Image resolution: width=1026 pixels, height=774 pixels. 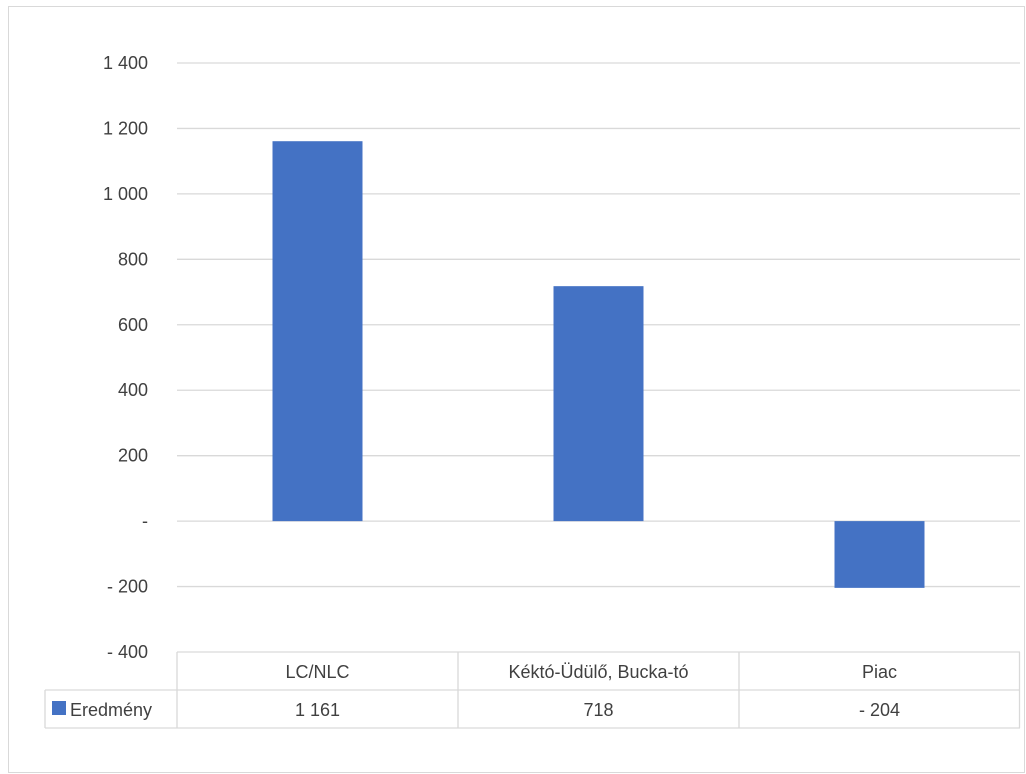 What do you see at coordinates (133, 259) in the screenshot?
I see `y-tick-label: 800` at bounding box center [133, 259].